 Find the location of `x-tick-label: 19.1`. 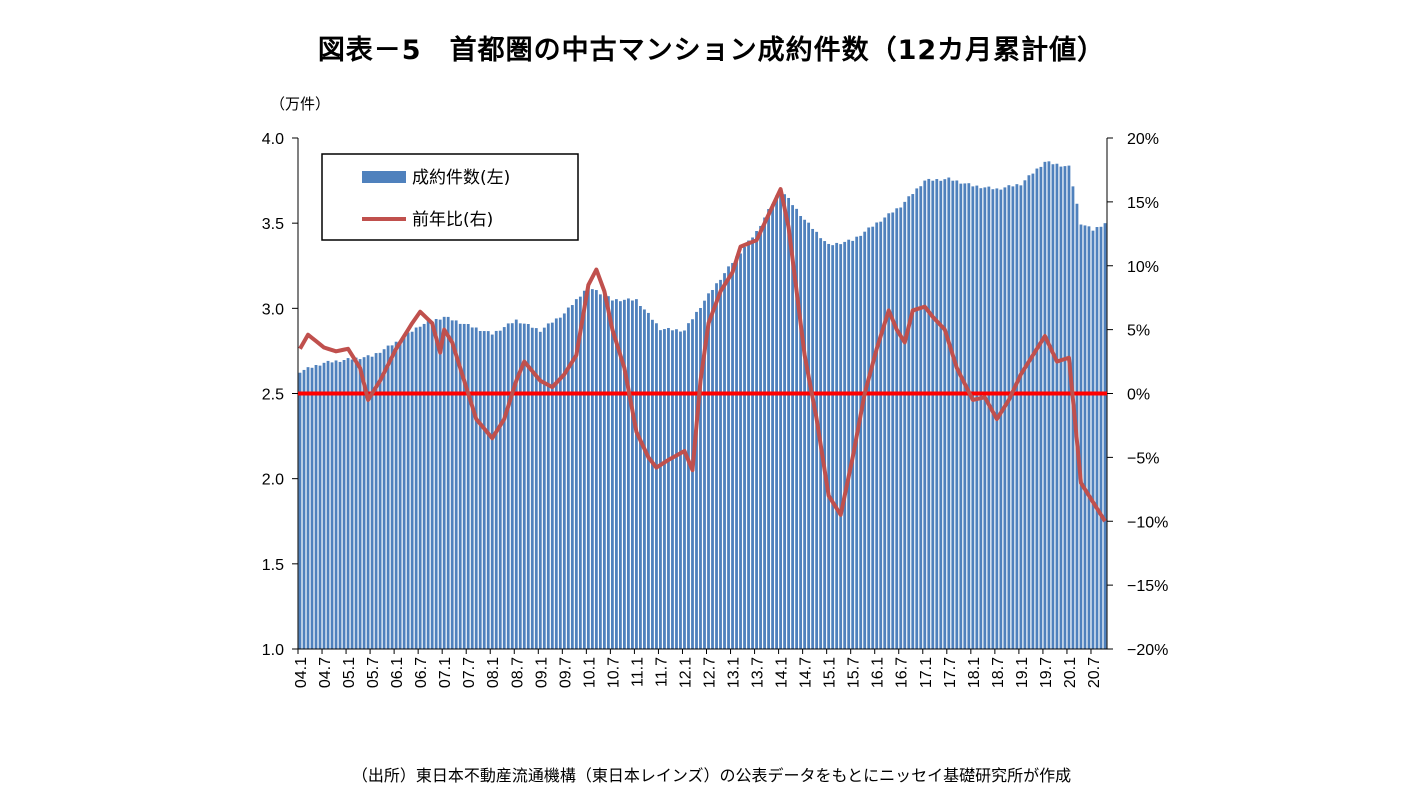

x-tick-label: 19.1 is located at coordinates (1022, 672).